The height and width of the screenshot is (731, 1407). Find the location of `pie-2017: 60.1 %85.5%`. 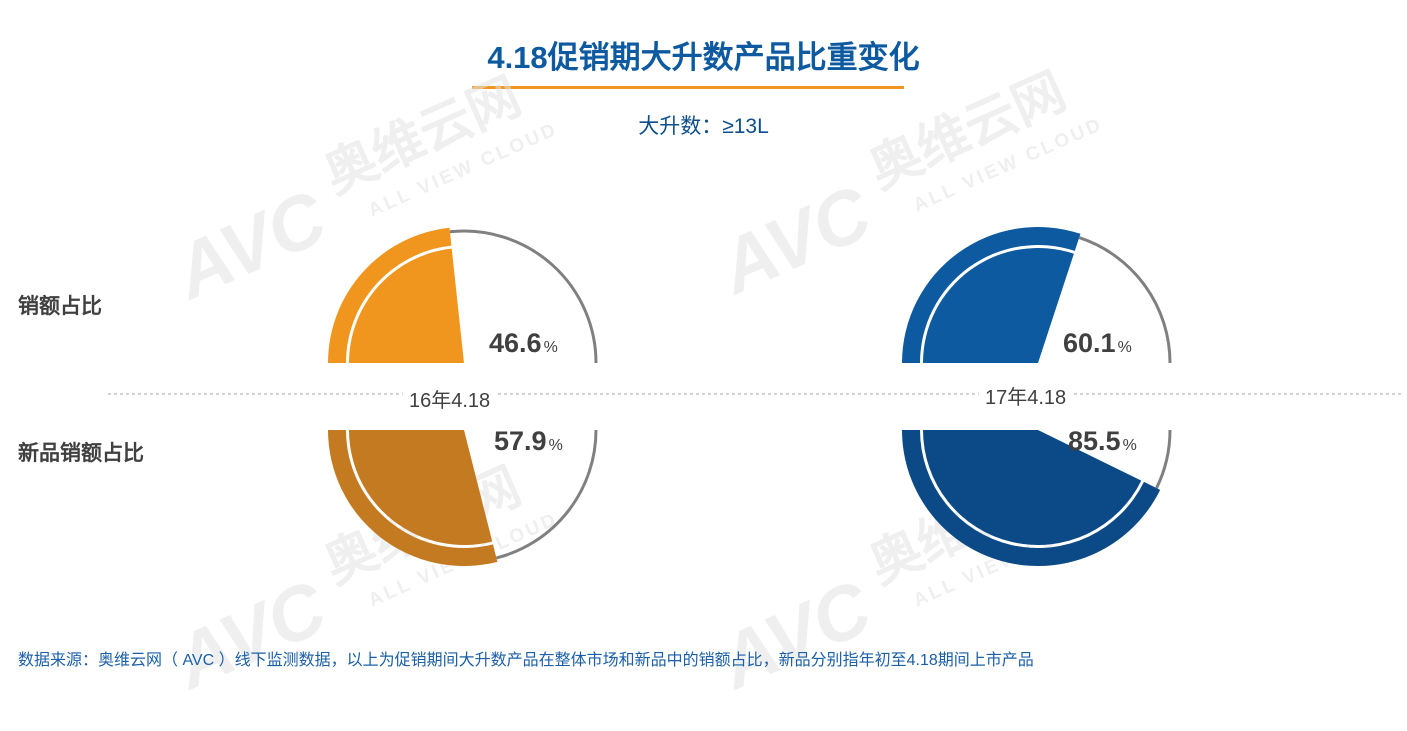

pie-2017: 60.1 %85.5% is located at coordinates (1037, 397).